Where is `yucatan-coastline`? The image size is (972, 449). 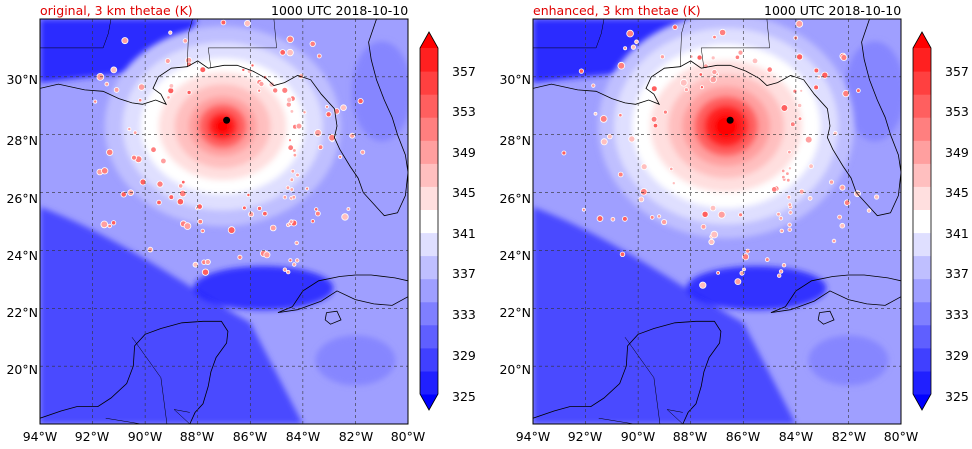
yucatan-coastline is located at coordinates (627, 372).